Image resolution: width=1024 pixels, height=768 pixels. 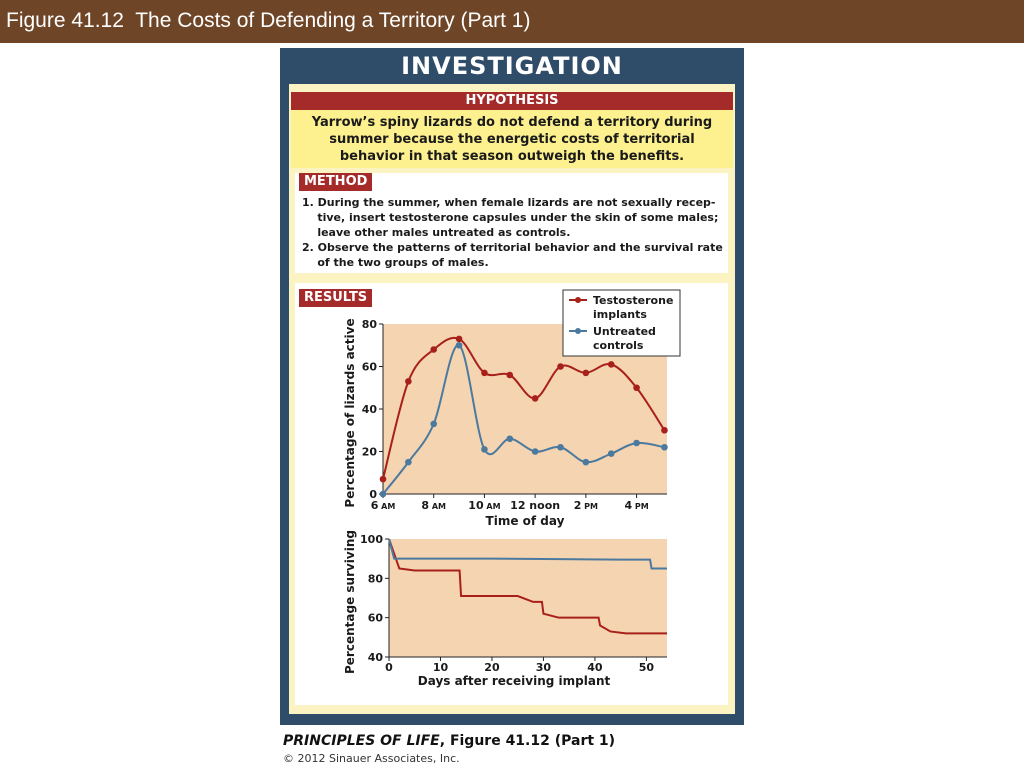 I want to click on plot-area, so click(x=528, y=598).